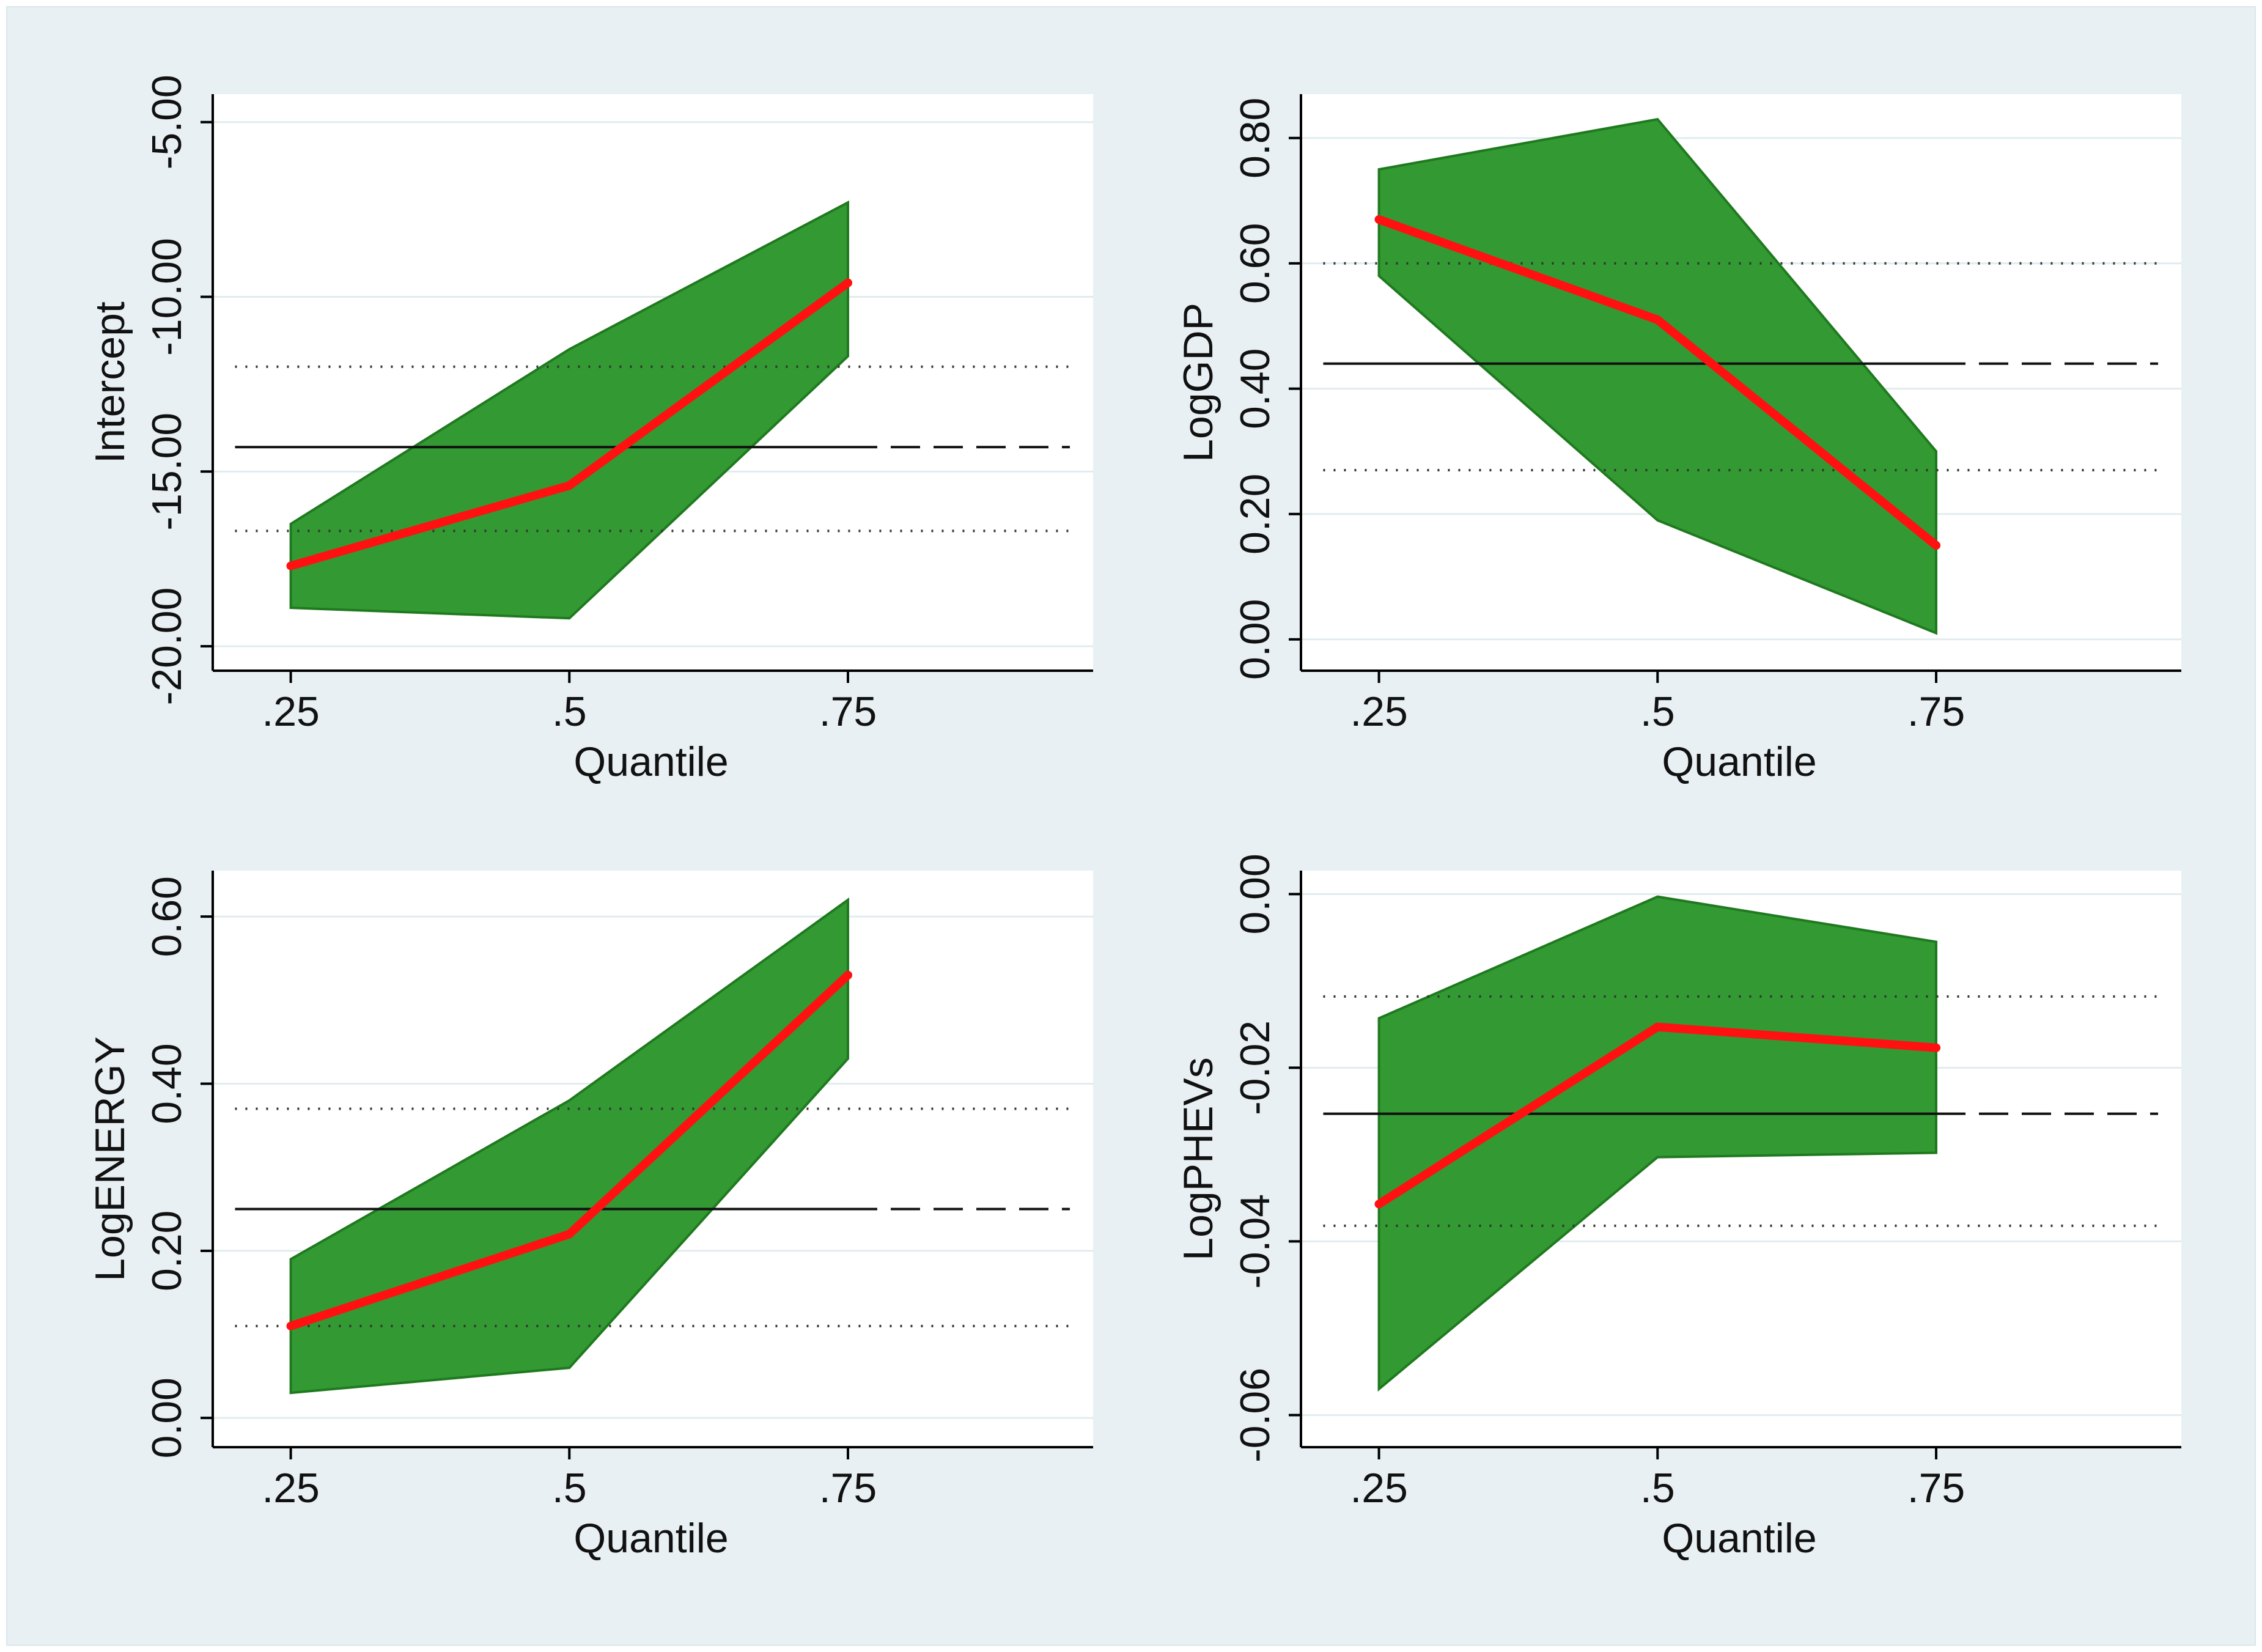  What do you see at coordinates (167, 297) in the screenshot?
I see `y-tick-label: -10.00` at bounding box center [167, 297].